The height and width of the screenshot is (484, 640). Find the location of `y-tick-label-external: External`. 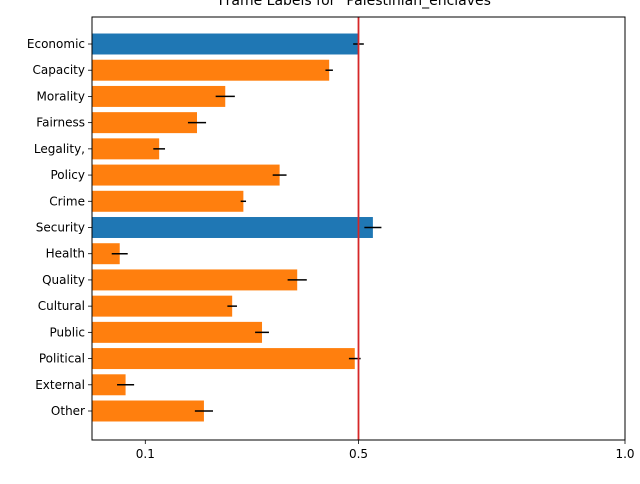

y-tick-label-external: External is located at coordinates (60, 385).